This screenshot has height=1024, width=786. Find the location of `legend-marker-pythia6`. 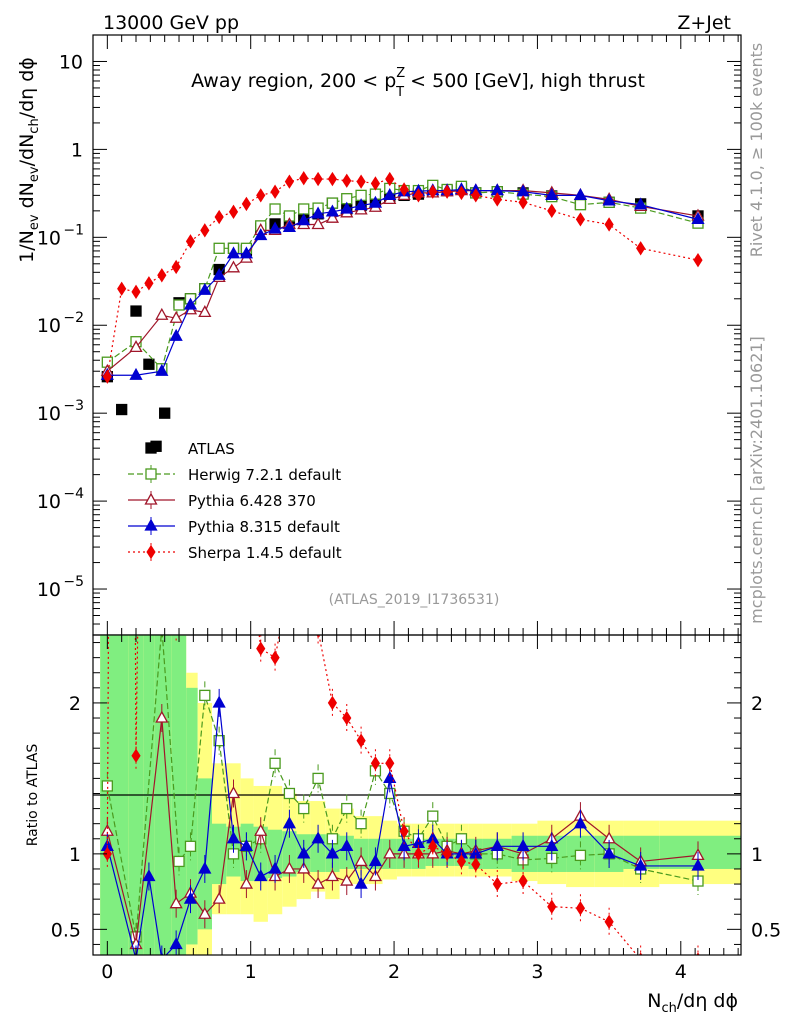

legend-marker-pythia6 is located at coordinates (151, 498).